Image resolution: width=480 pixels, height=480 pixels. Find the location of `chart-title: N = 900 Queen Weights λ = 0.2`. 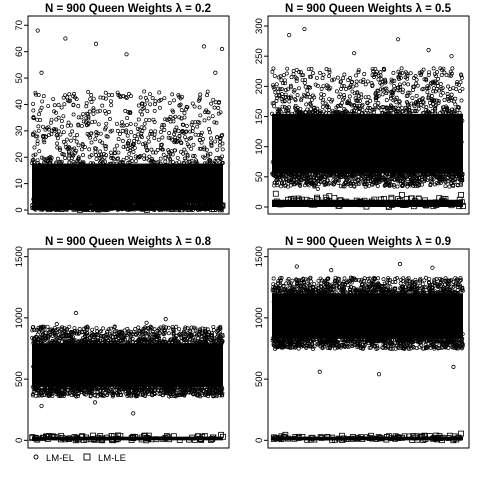

chart-title: N = 900 Queen Weights λ = 0.2 is located at coordinates (128, 9).